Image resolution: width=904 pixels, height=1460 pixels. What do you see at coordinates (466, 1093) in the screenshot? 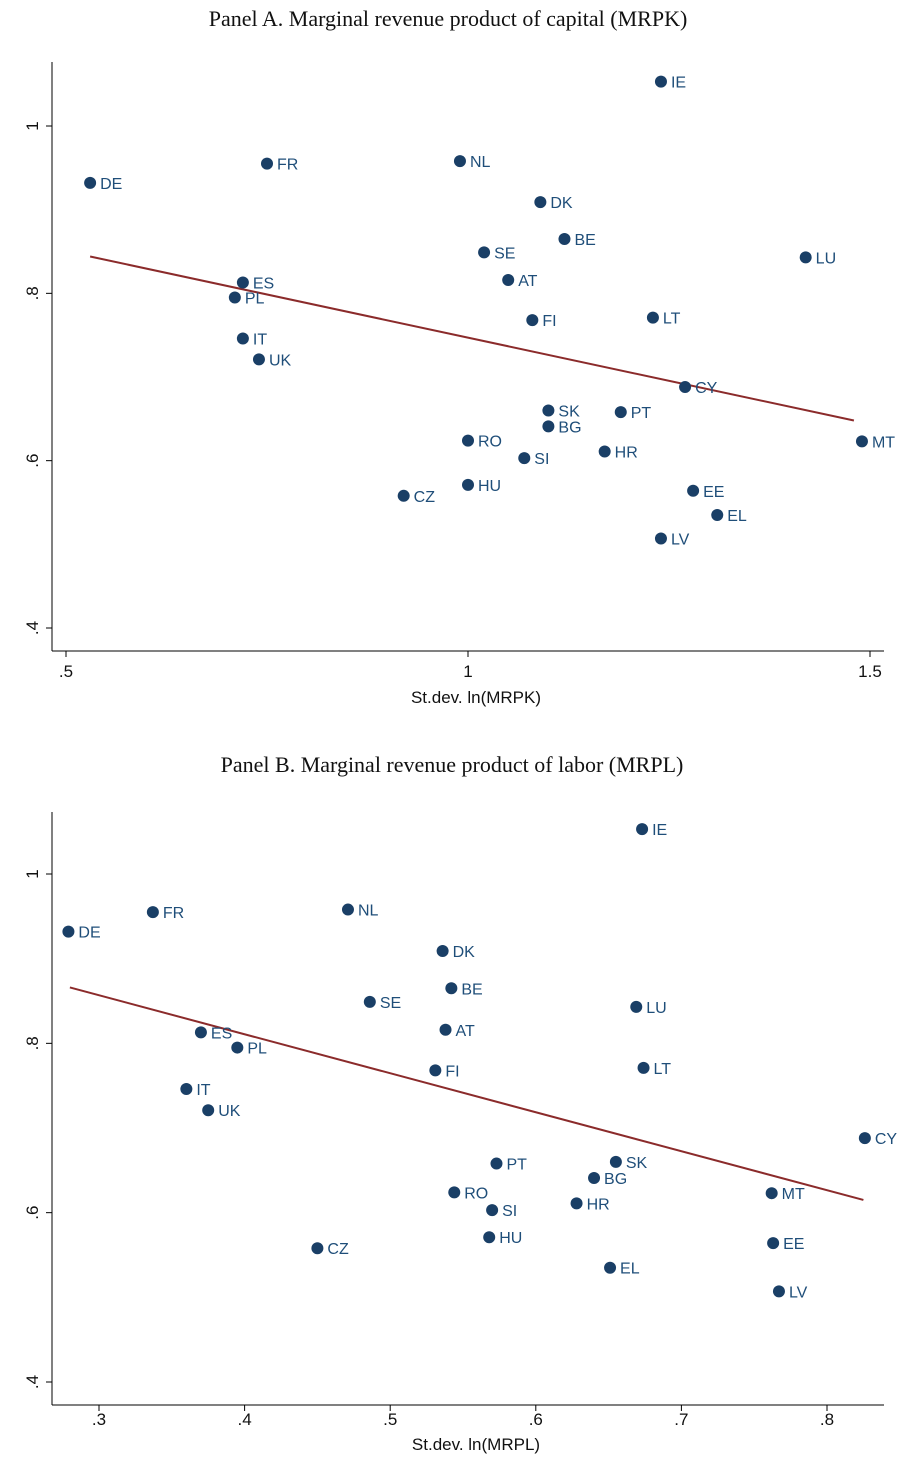
I see `fitted-line` at bounding box center [466, 1093].